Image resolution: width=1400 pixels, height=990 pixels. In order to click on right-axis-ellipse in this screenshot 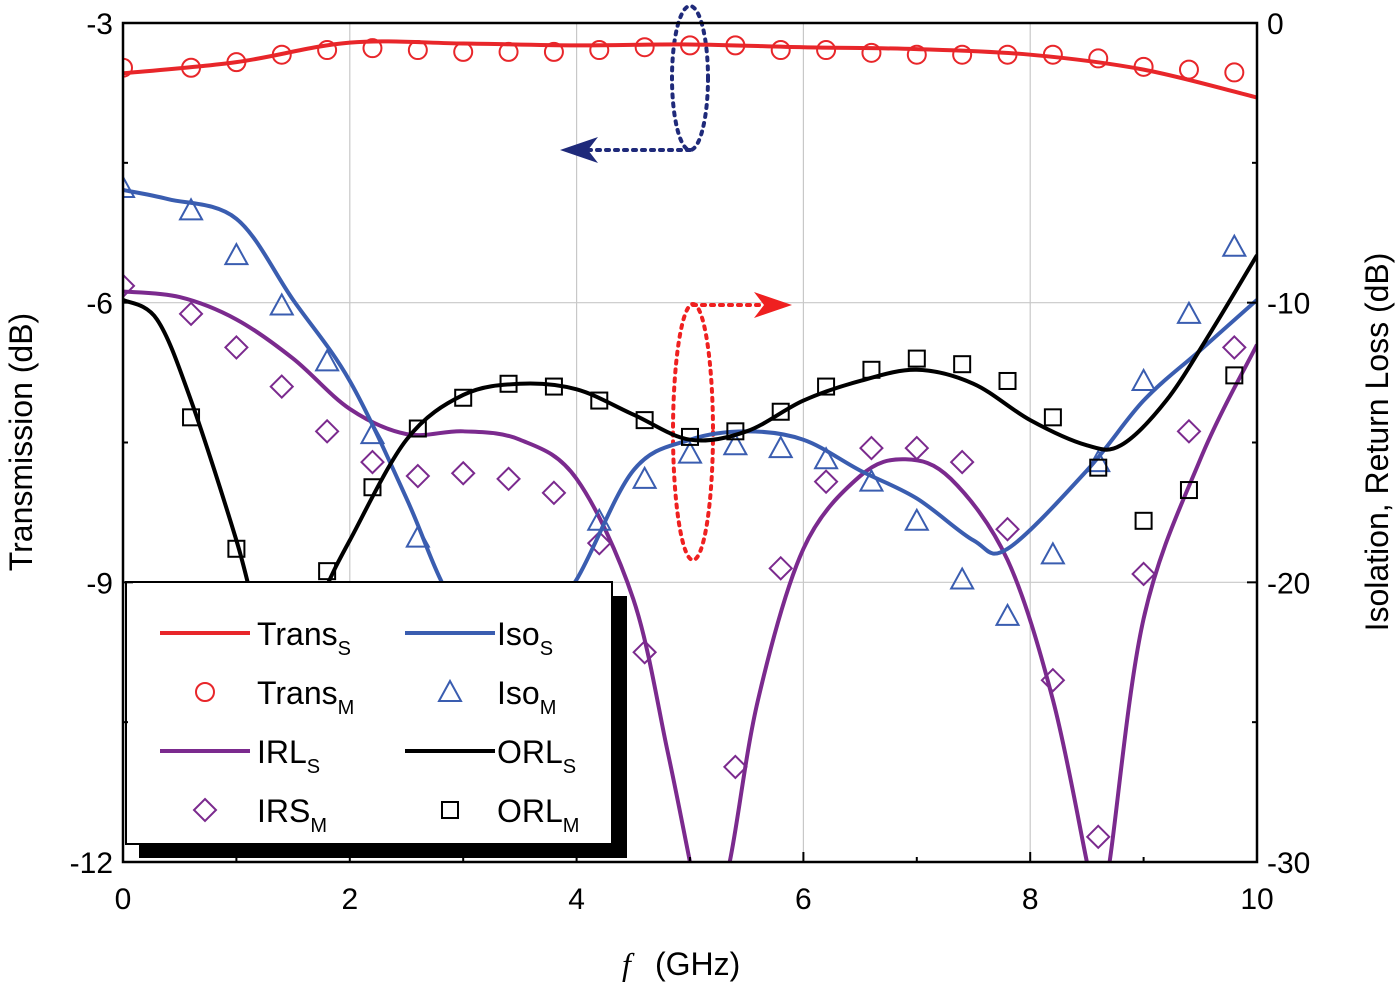, I will do `click(693, 432)`.